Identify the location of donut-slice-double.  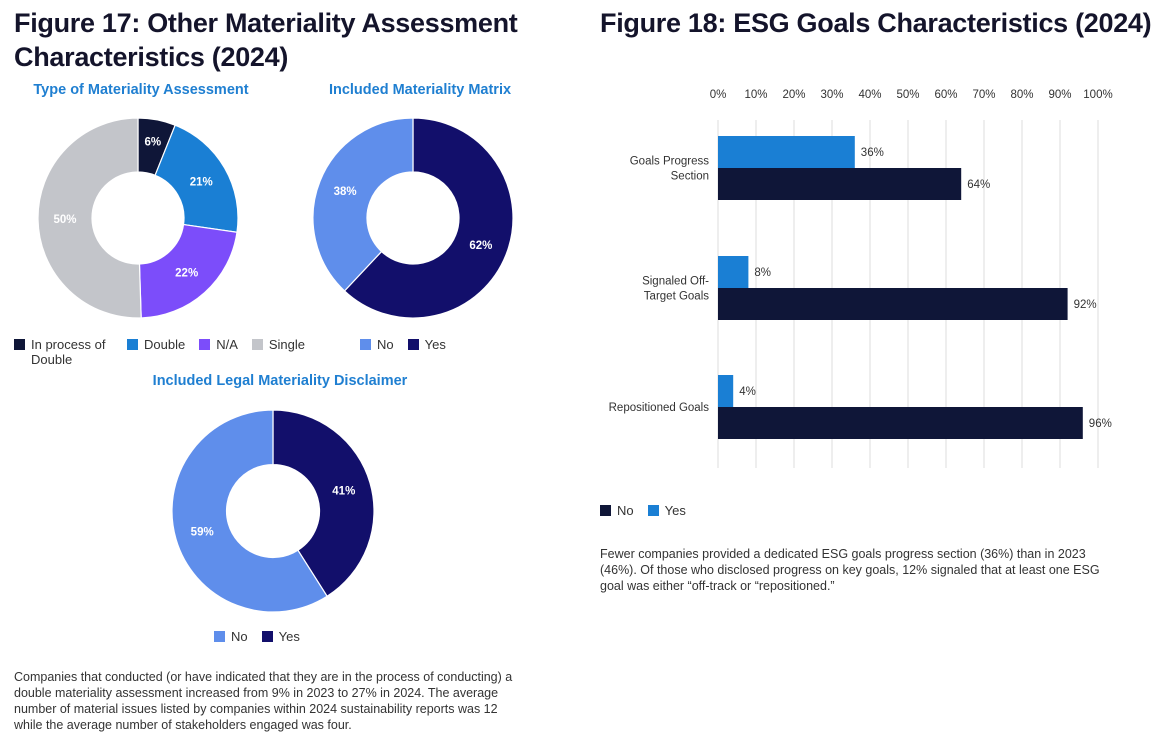
(196, 178).